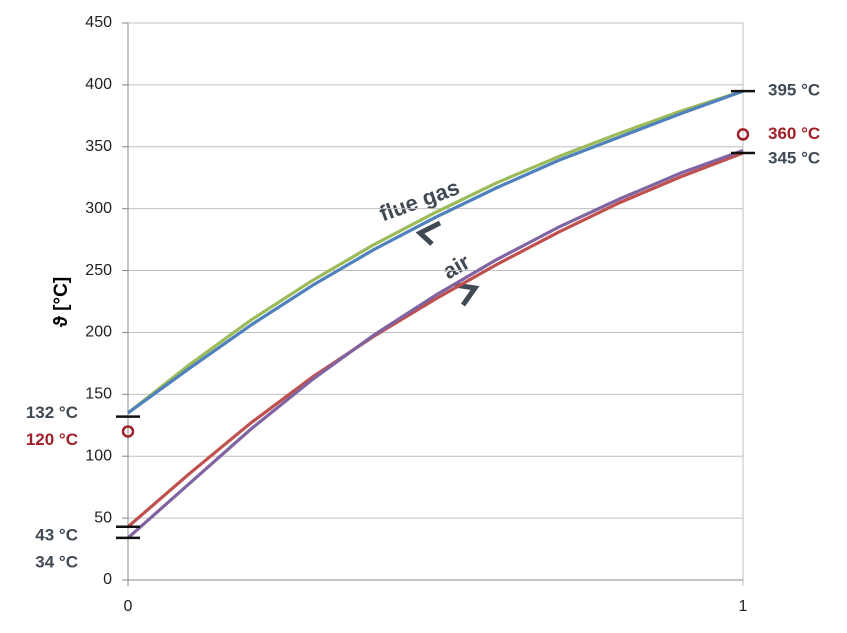 This screenshot has width=847, height=633. What do you see at coordinates (794, 157) in the screenshot?
I see `annotation-label: 345 °C` at bounding box center [794, 157].